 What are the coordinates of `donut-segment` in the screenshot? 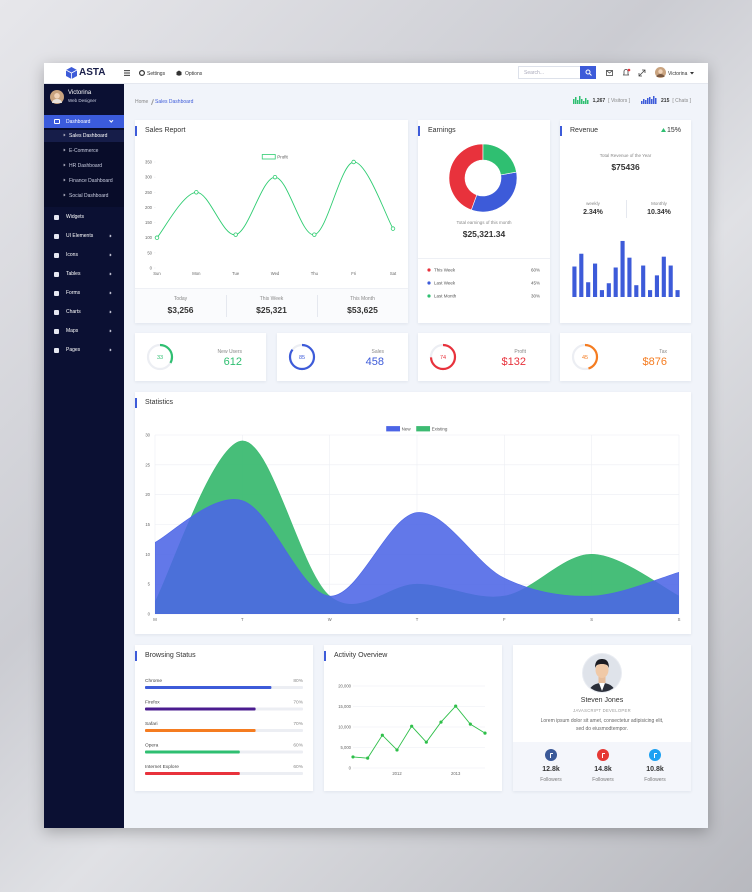 It's located at (499, 159).